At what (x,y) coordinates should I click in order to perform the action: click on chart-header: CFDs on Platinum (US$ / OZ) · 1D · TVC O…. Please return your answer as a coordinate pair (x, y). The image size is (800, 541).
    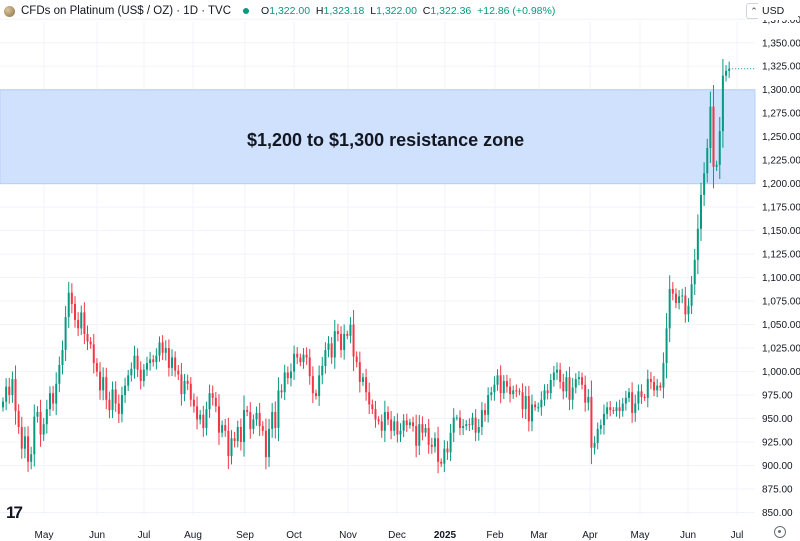
    Looking at the image, I should click on (370, 11).